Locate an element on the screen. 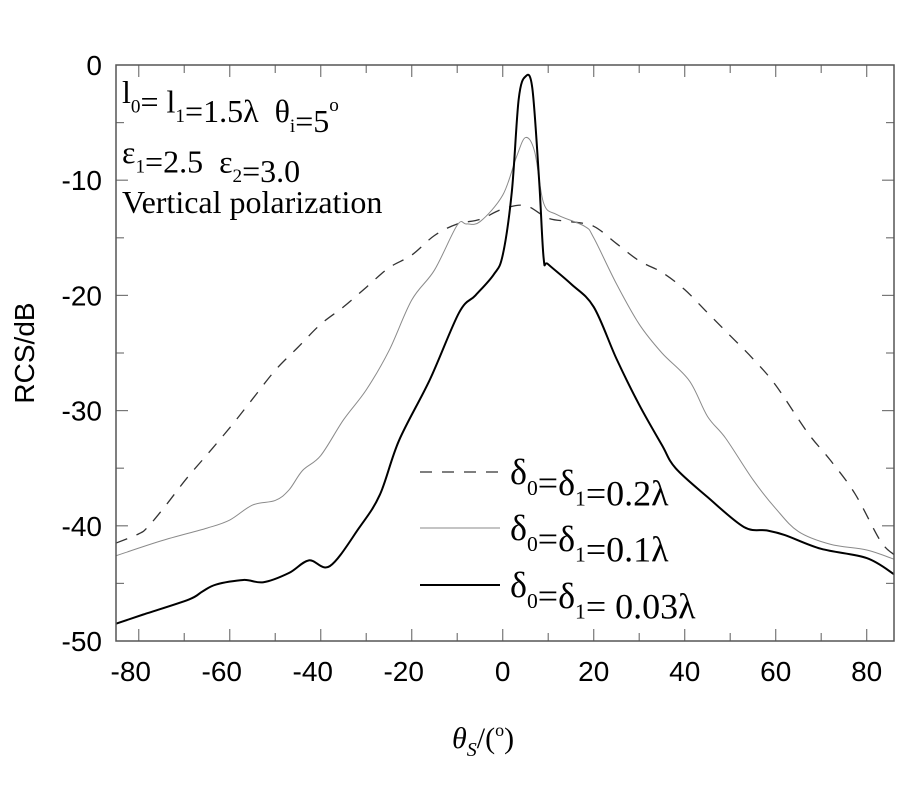  y-tick-label: -40 is located at coordinates (82, 526).